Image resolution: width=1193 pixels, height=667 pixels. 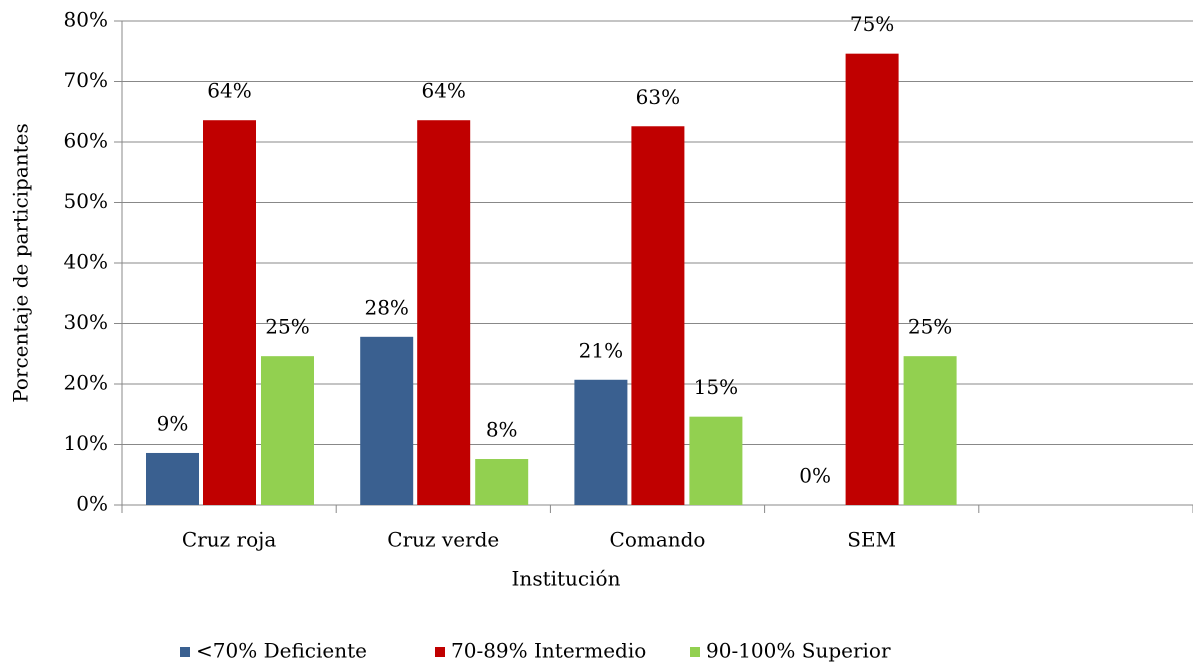 What do you see at coordinates (601, 350) in the screenshot?
I see `value-label: 21%` at bounding box center [601, 350].